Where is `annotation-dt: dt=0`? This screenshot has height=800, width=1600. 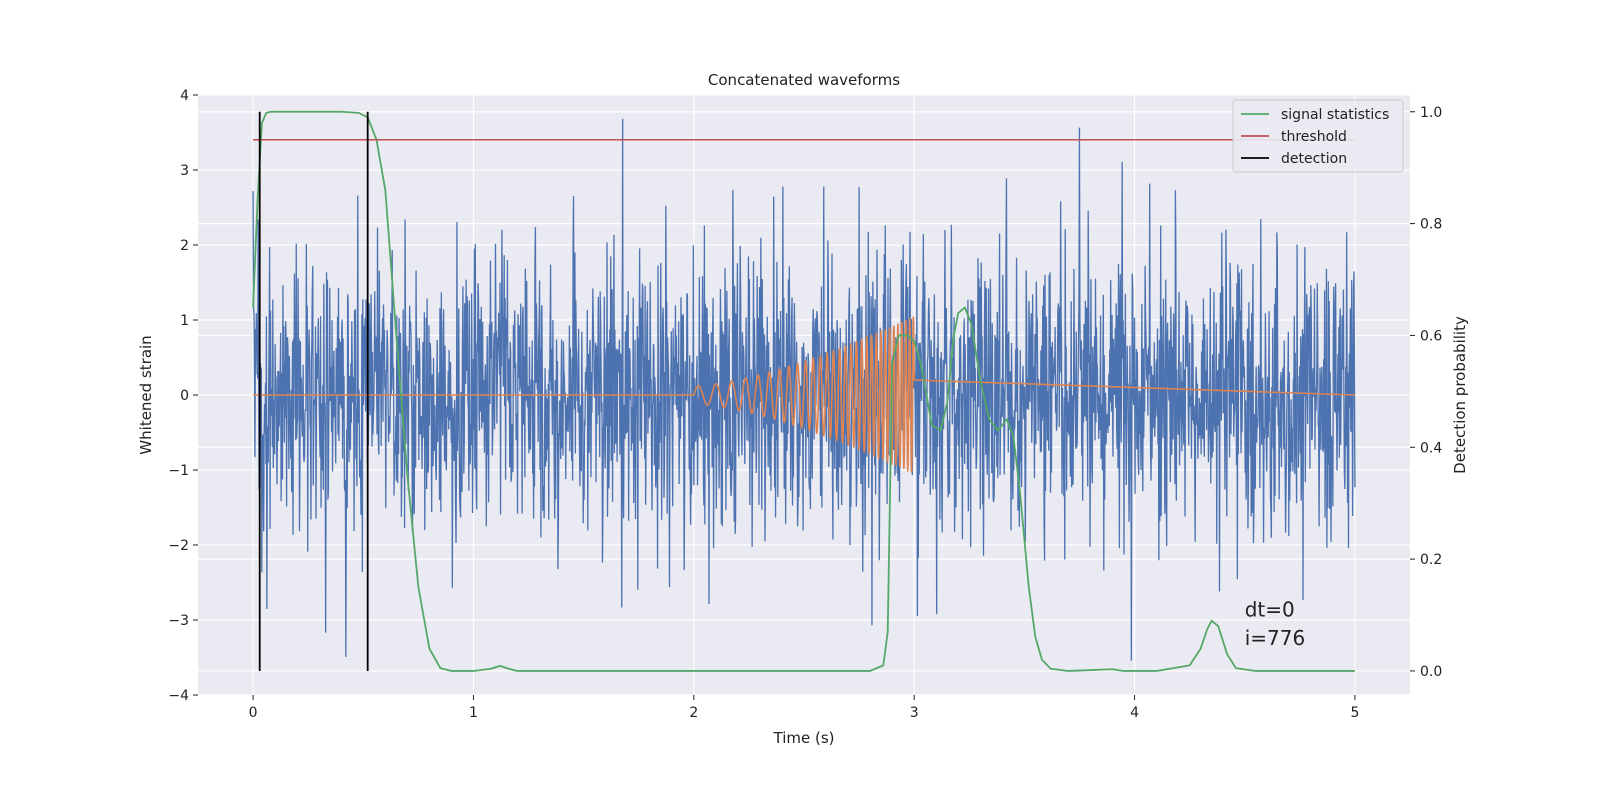 annotation-dt: dt=0 is located at coordinates (1270, 609).